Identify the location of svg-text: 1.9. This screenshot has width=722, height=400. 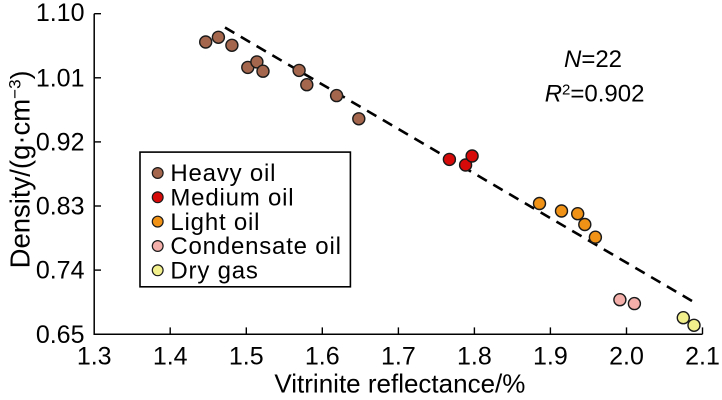
(550, 356).